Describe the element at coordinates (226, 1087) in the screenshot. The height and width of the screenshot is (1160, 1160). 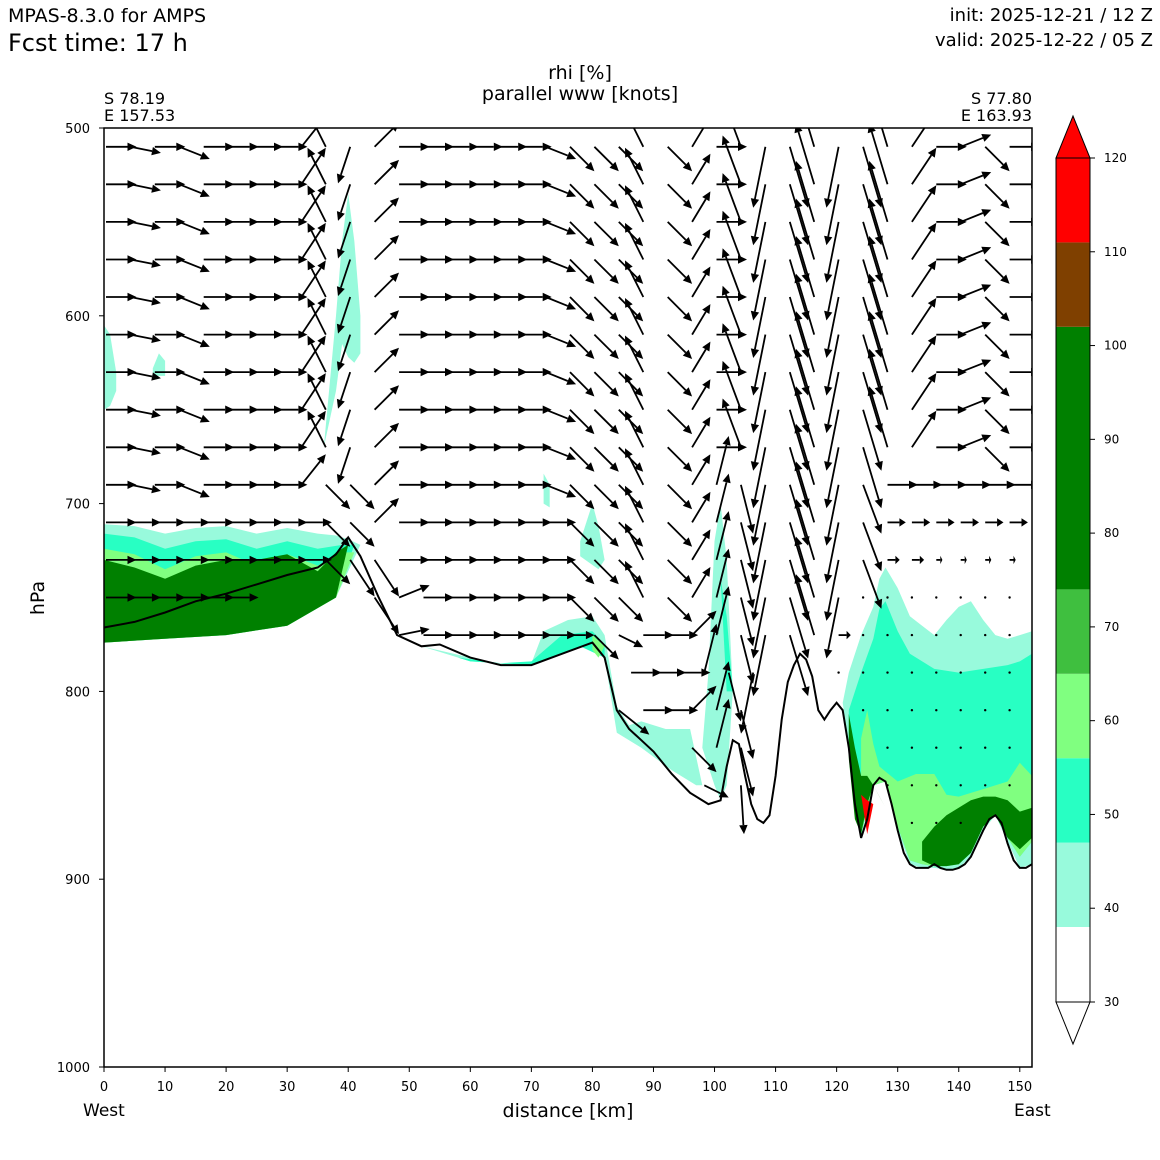
I see `x-tick-label: 20` at that location.